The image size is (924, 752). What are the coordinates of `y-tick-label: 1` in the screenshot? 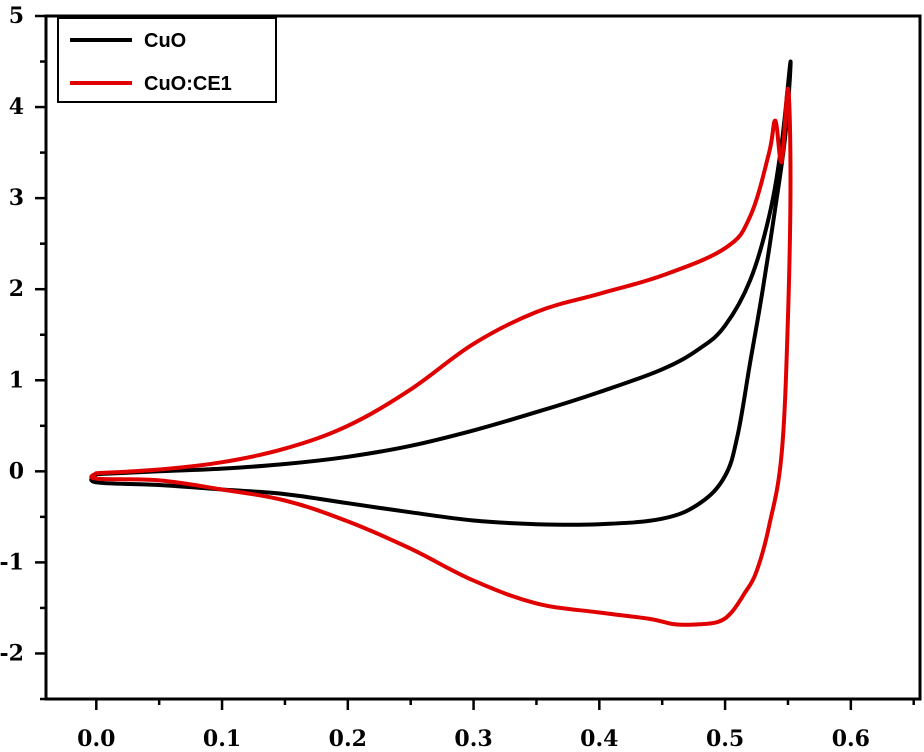 It's located at (16, 380).